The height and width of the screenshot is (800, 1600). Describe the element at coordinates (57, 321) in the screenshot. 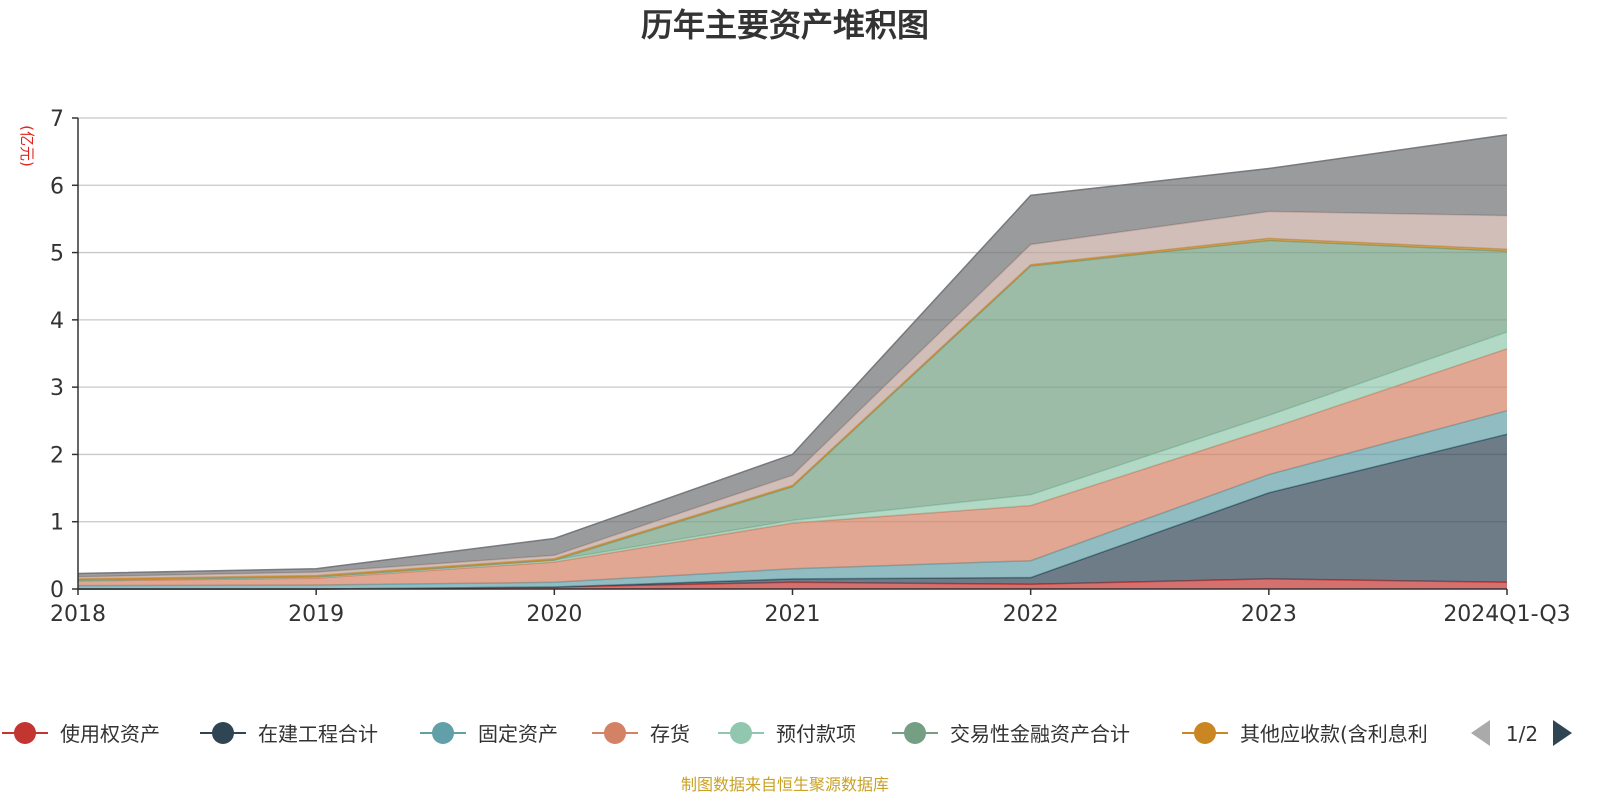

I see `y-tick-label: 4` at that location.